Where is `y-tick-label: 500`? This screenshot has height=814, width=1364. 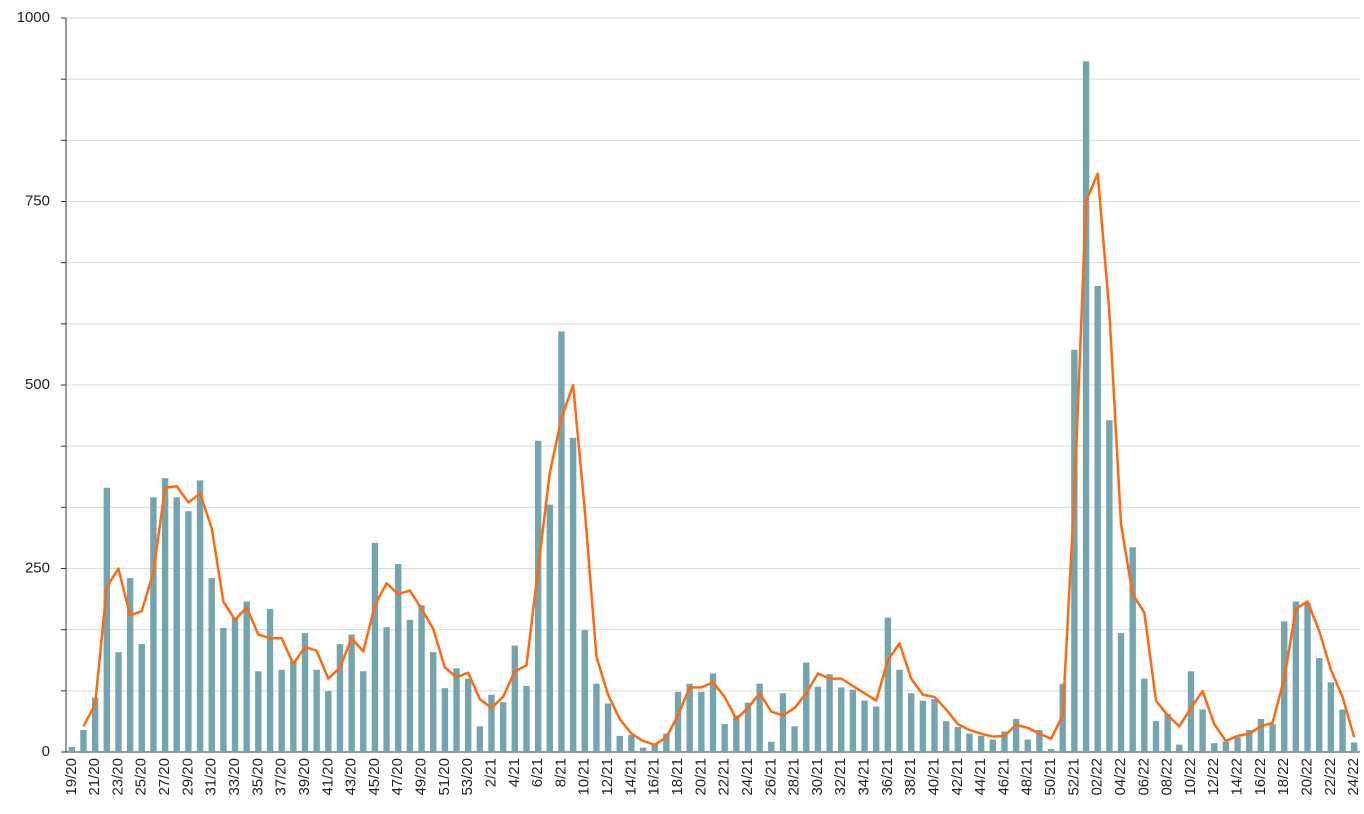
y-tick-label: 500 is located at coordinates (37, 384).